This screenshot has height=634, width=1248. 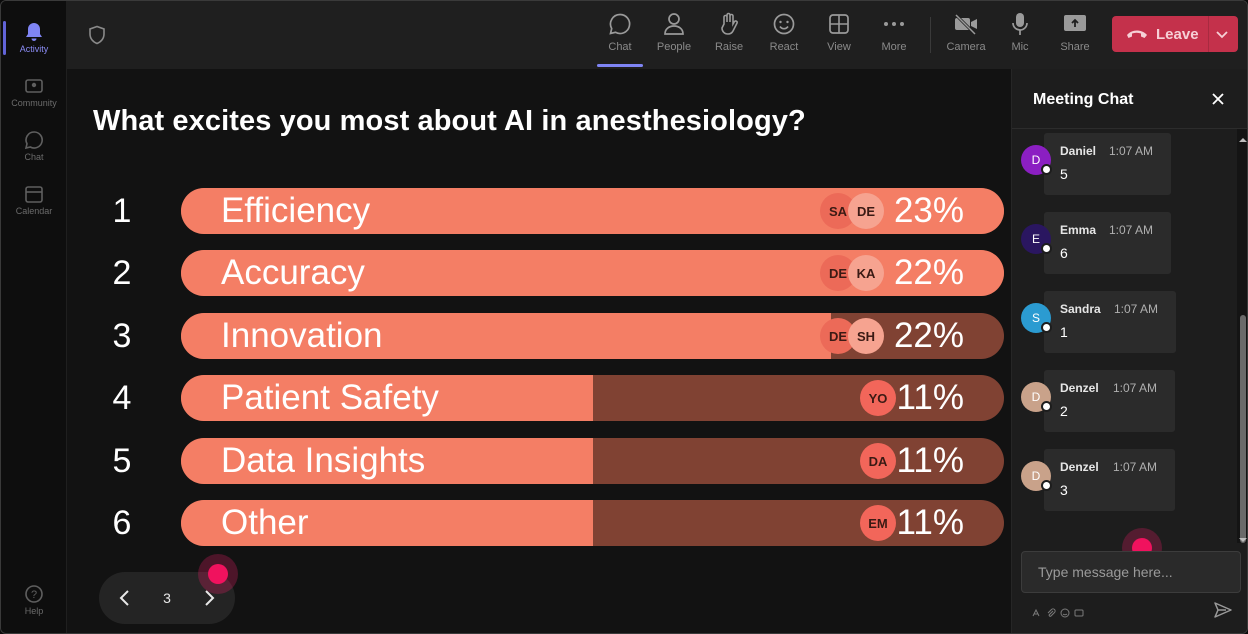 What do you see at coordinates (729, 36) in the screenshot?
I see `raise-button: Raise` at bounding box center [729, 36].